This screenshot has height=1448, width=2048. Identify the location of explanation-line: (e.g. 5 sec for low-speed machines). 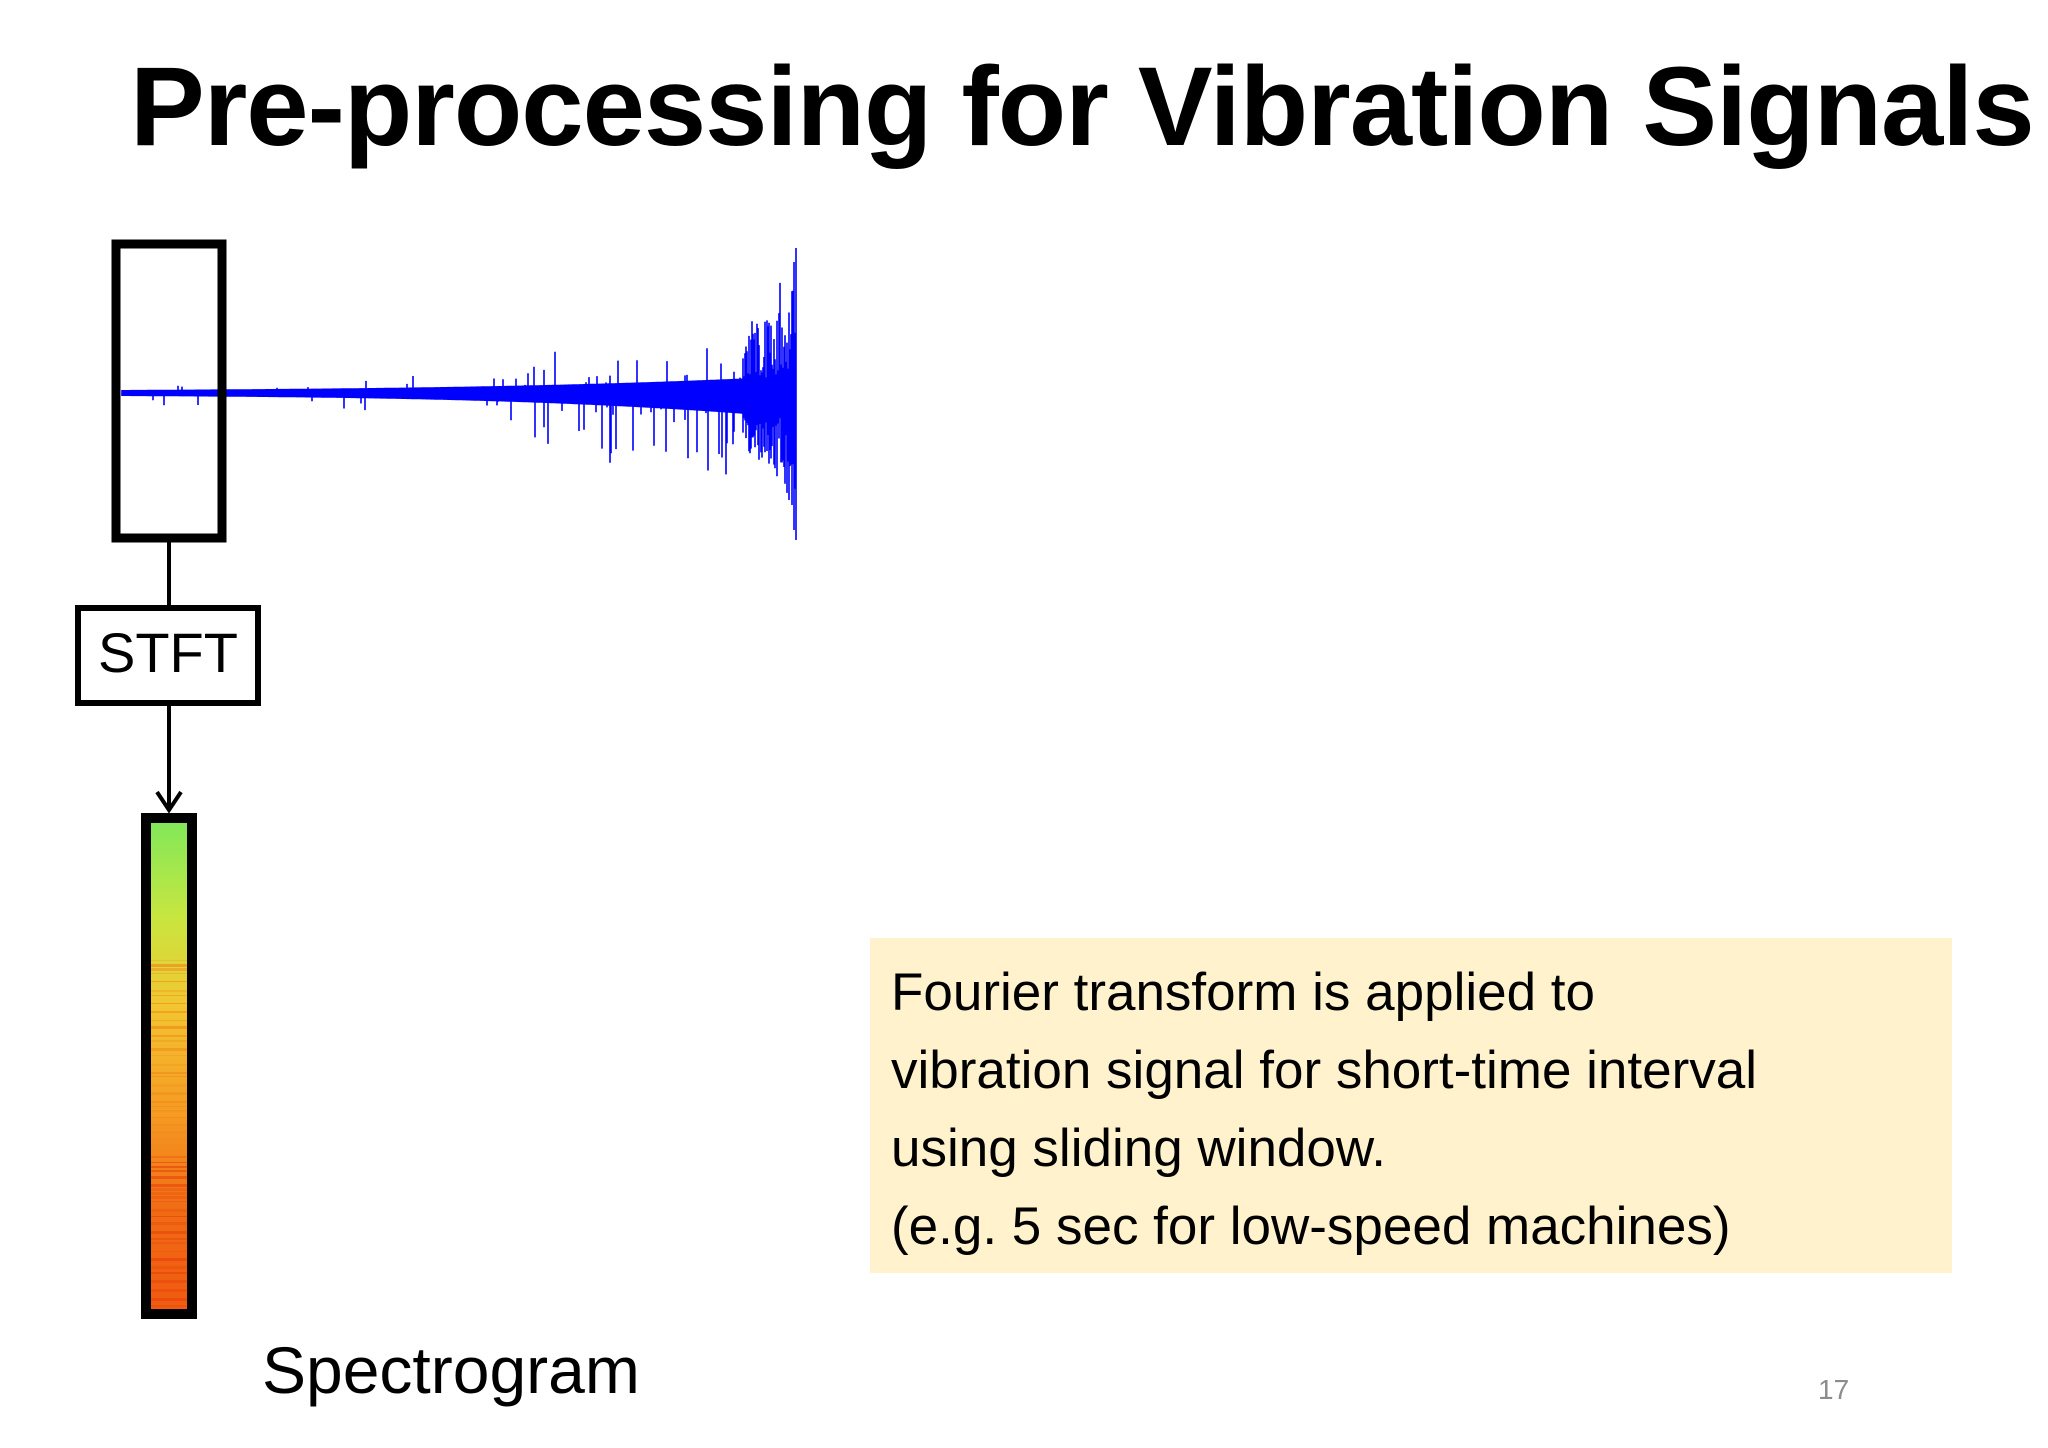
(1311, 1226).